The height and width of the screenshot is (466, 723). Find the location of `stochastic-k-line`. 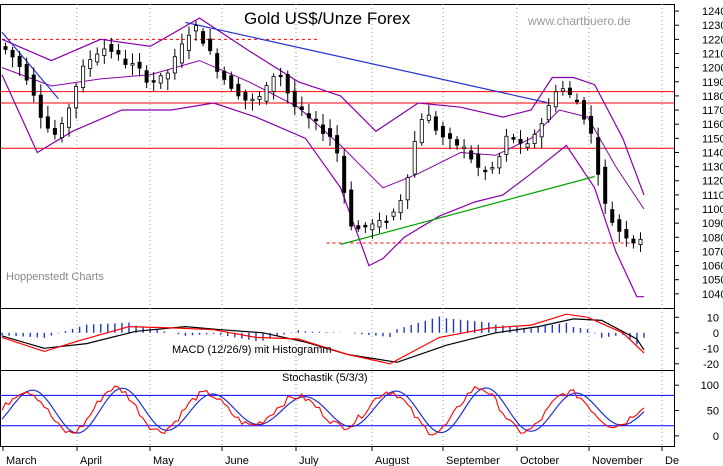

stochastic-k-line is located at coordinates (323, 410).